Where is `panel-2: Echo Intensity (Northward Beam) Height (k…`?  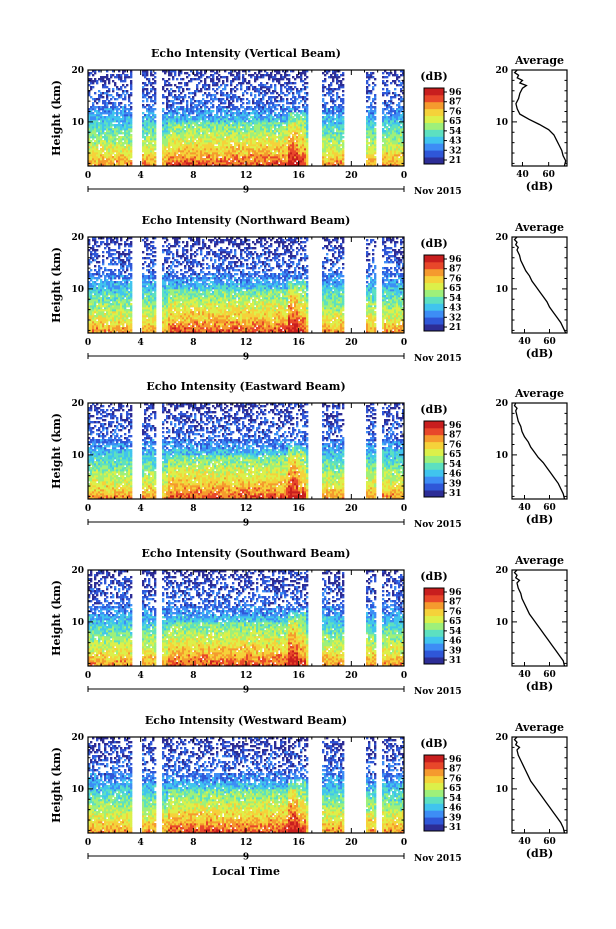 panel-2: Echo Intensity (Northward Beam) Height (k… is located at coordinates (309, 289).